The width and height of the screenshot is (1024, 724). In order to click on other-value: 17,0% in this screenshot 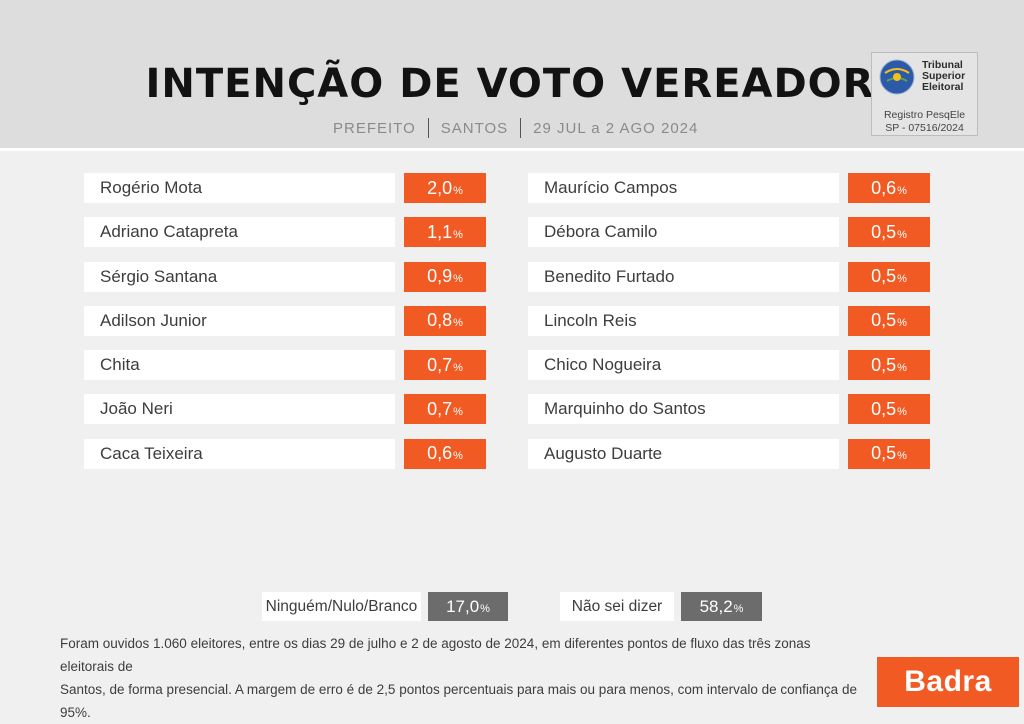, I will do `click(468, 606)`.